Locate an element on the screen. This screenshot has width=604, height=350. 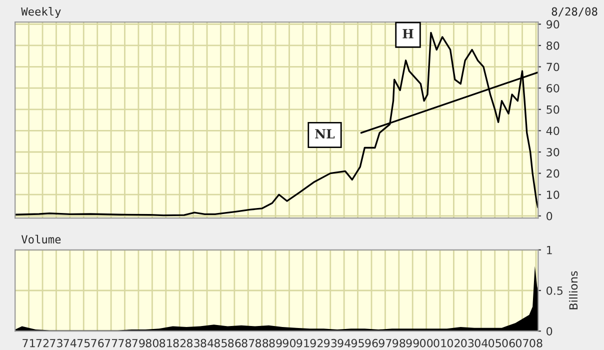
x-tick-label: 79 is located at coordinates (138, 343).